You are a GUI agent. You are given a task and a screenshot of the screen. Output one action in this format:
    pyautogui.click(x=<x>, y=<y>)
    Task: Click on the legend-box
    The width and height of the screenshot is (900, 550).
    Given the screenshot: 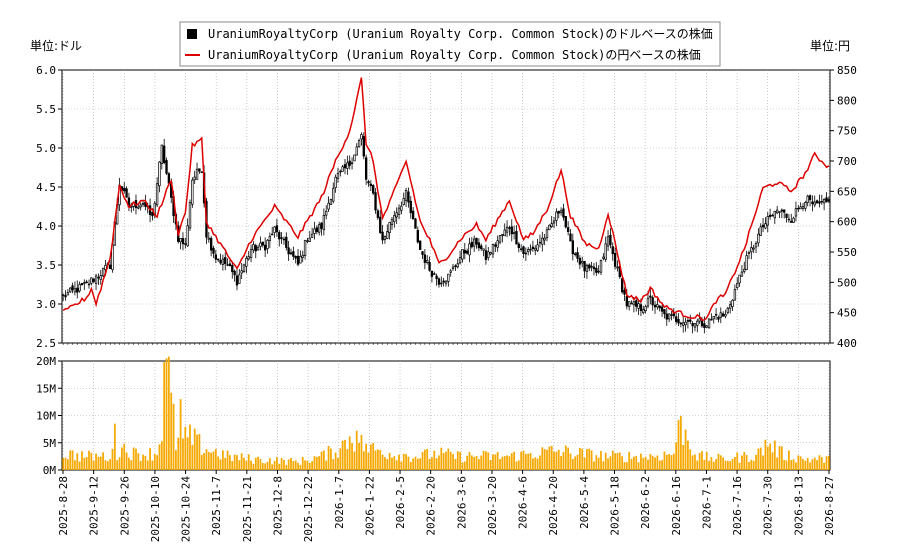 What is the action you would take?
    pyautogui.click(x=450, y=44)
    